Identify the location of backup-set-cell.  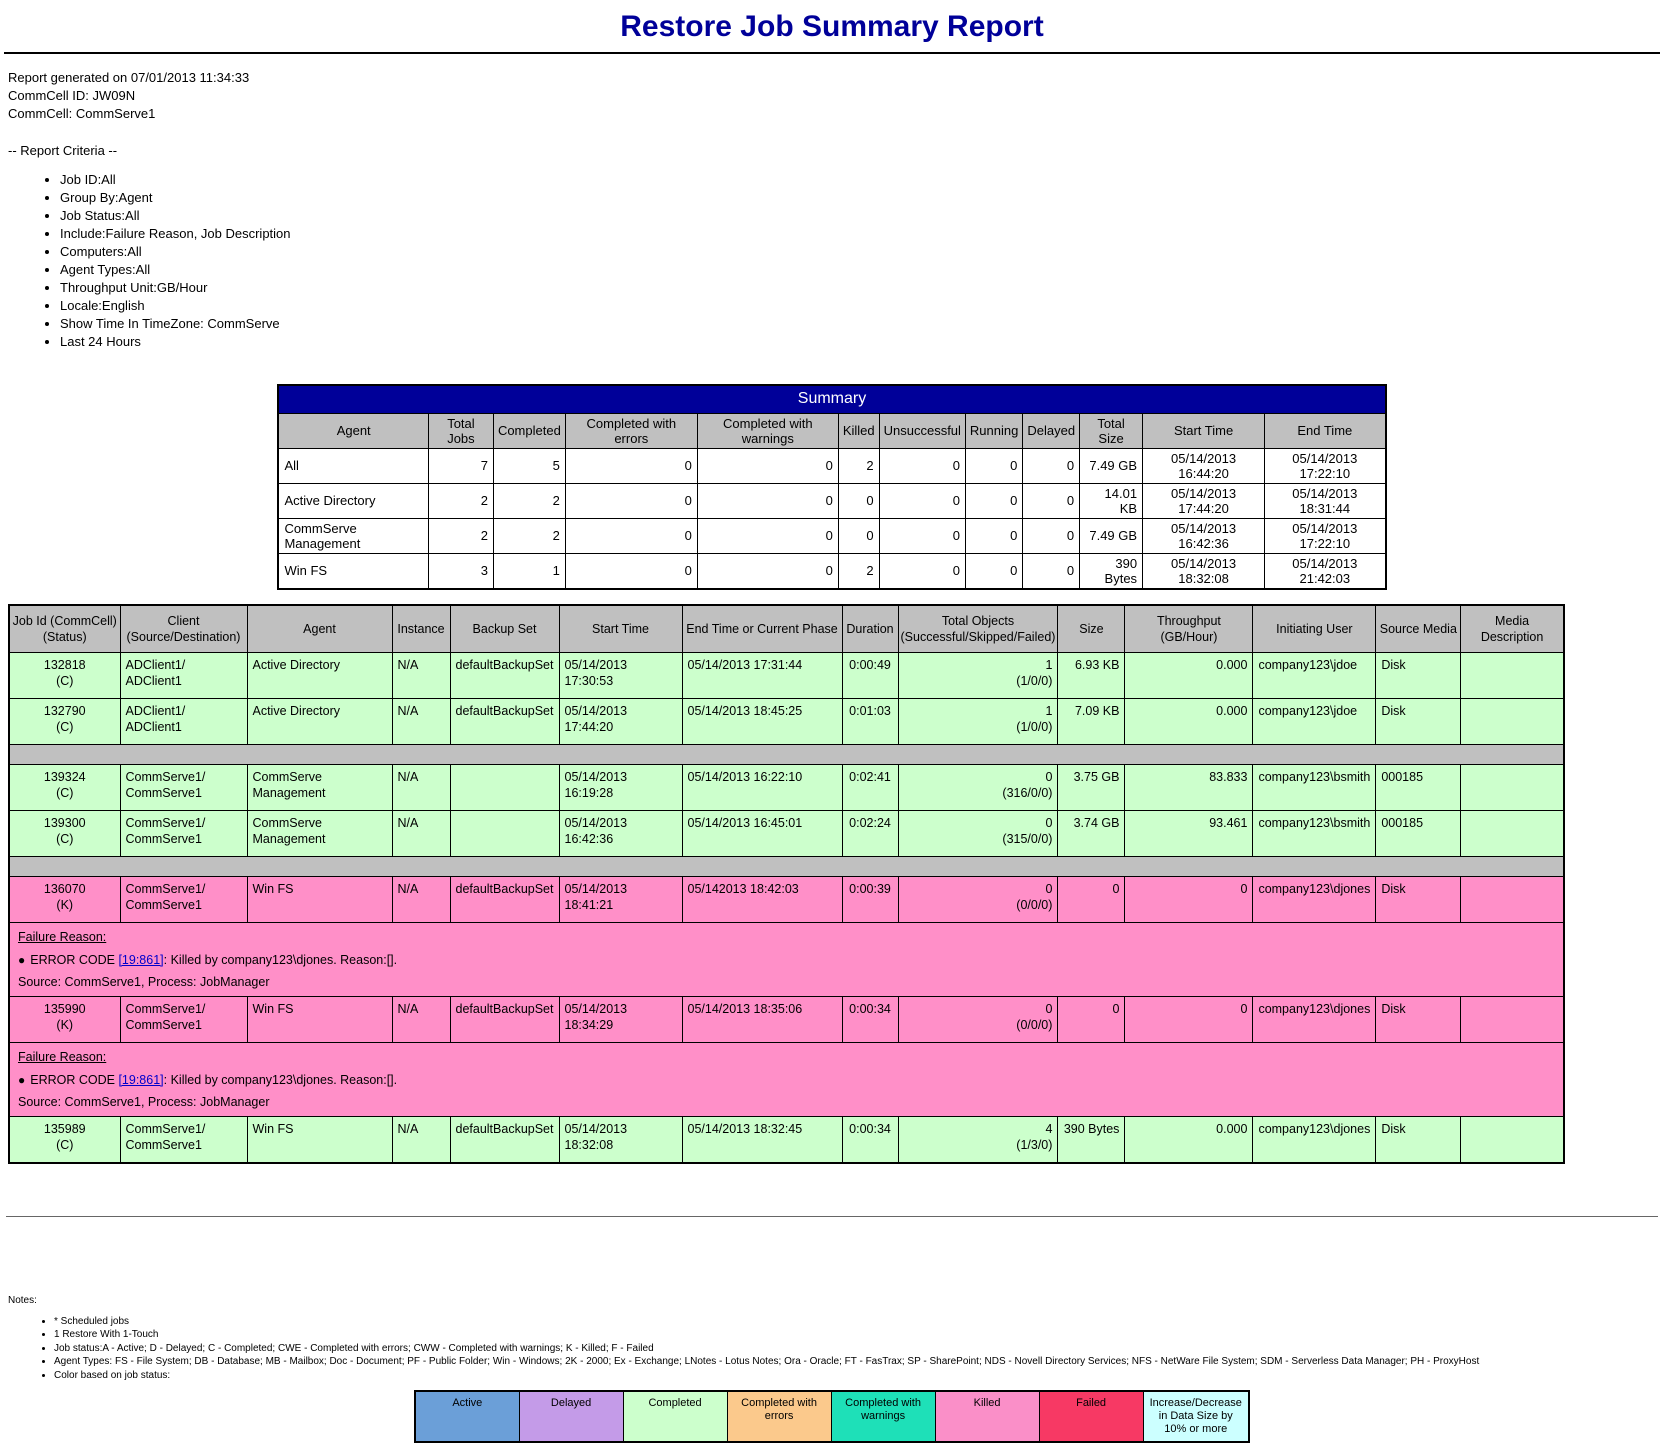
(504, 833).